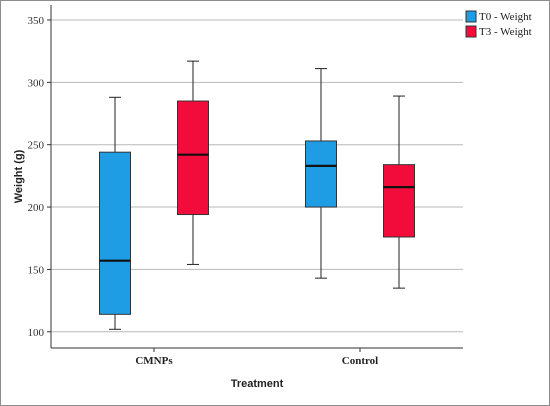 Image resolution: width=550 pixels, height=406 pixels. What do you see at coordinates (36, 83) in the screenshot?
I see `y-tick-label-300: 300` at bounding box center [36, 83].